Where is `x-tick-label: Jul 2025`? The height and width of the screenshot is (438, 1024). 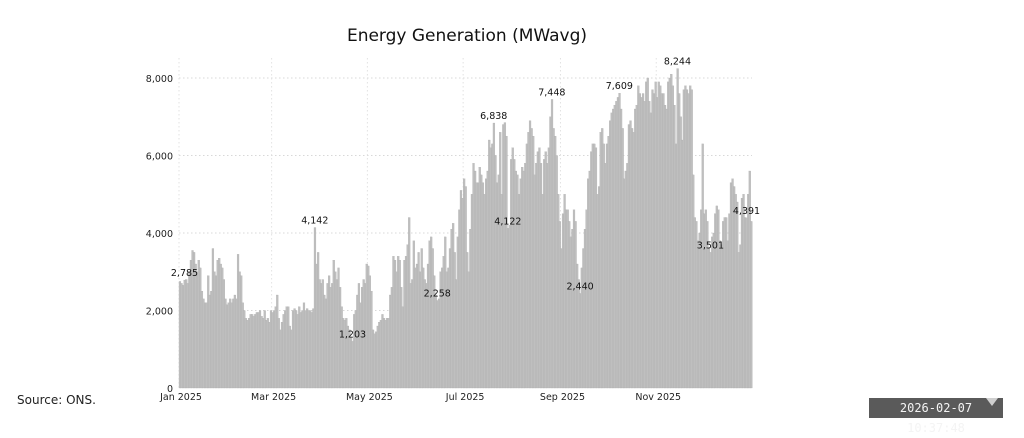 x-tick-label: Jul 2025 is located at coordinates (465, 397).